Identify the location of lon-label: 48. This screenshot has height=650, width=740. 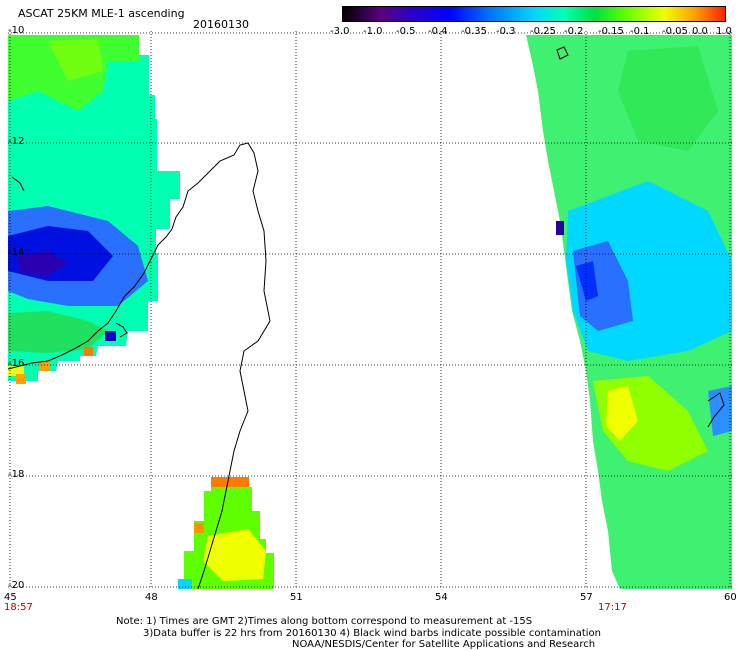
(151, 597).